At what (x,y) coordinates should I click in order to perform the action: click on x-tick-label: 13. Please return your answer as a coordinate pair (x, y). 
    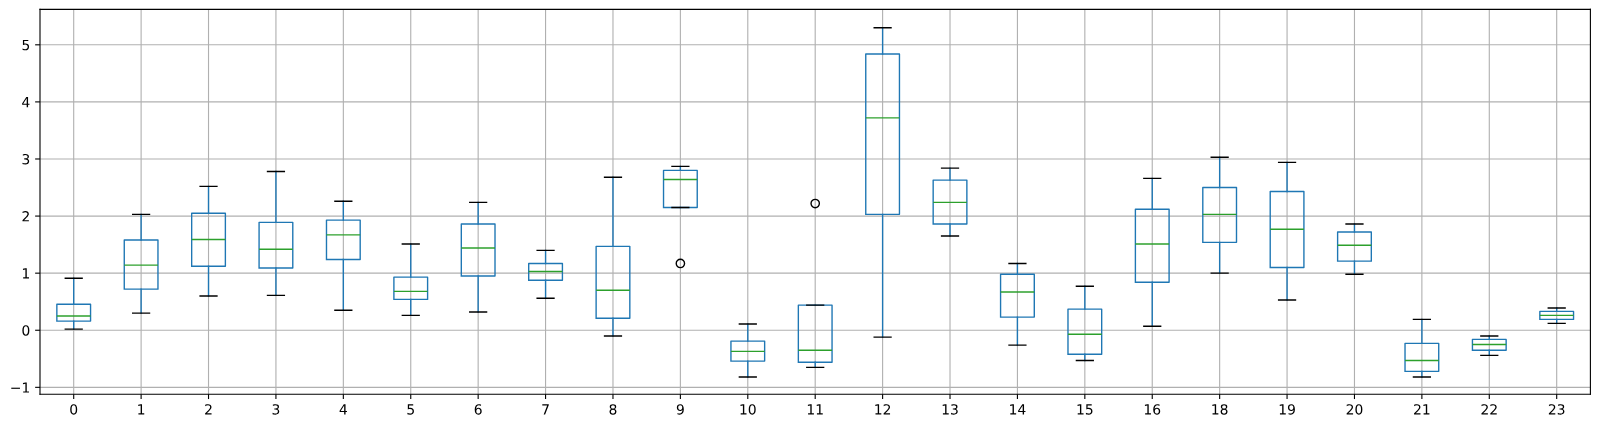
    Looking at the image, I should click on (950, 409).